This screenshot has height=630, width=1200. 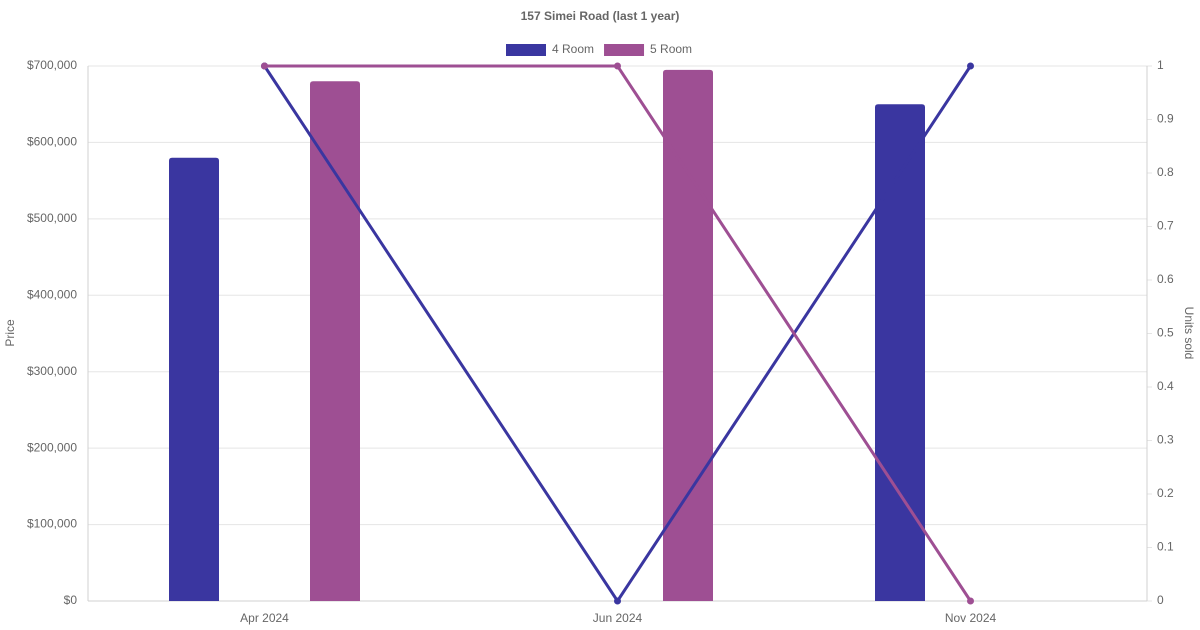 I want to click on y2-tick-label: 0.3, so click(x=1165, y=440).